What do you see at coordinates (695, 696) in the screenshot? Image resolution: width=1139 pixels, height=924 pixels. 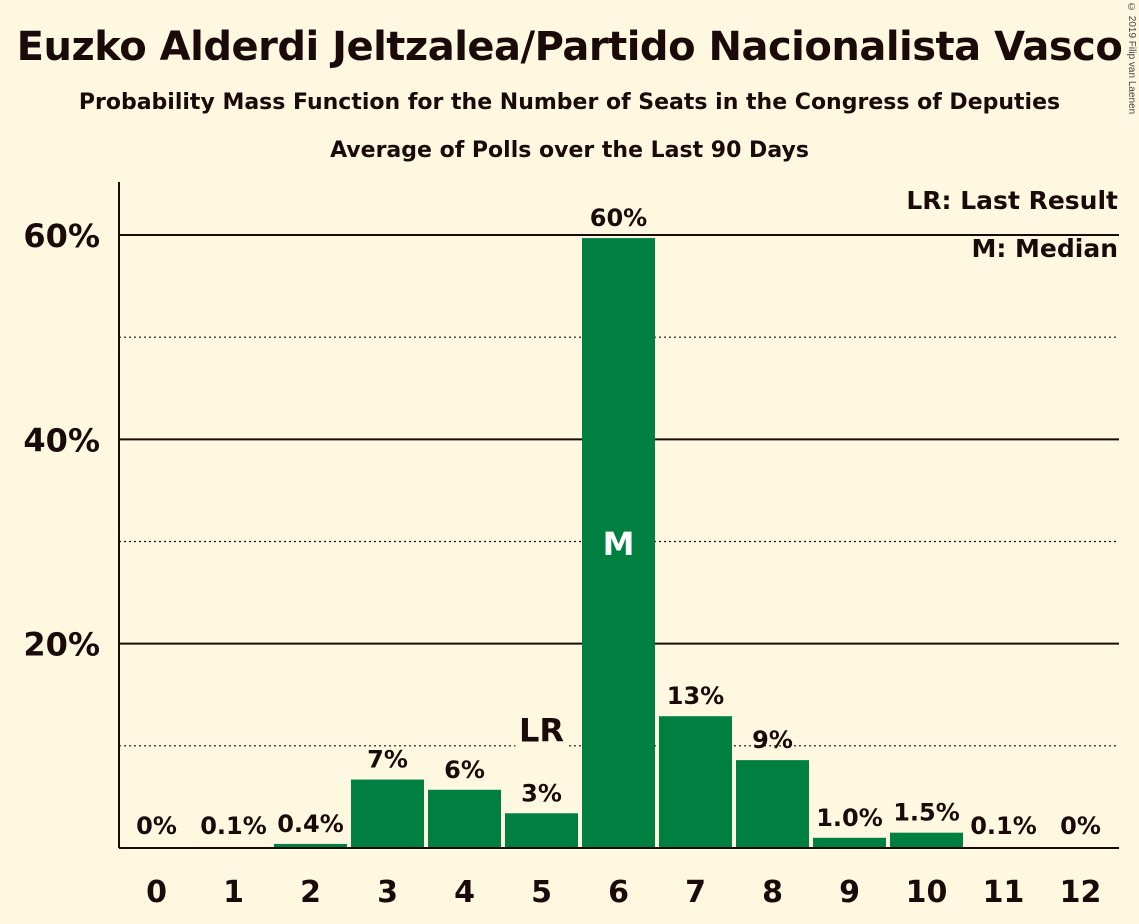 I see `bar-value-label: 13%` at bounding box center [695, 696].